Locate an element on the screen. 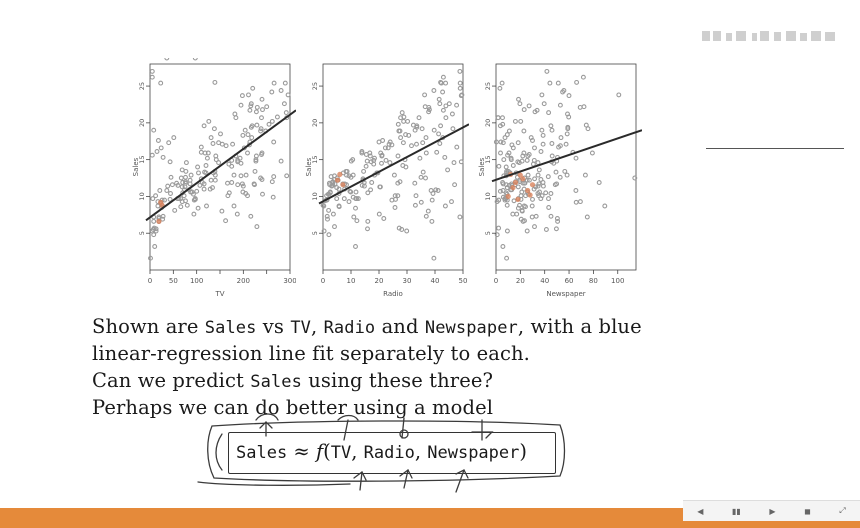 This screenshot has height=528, width=860. bottom-bar is located at coordinates (430, 518).